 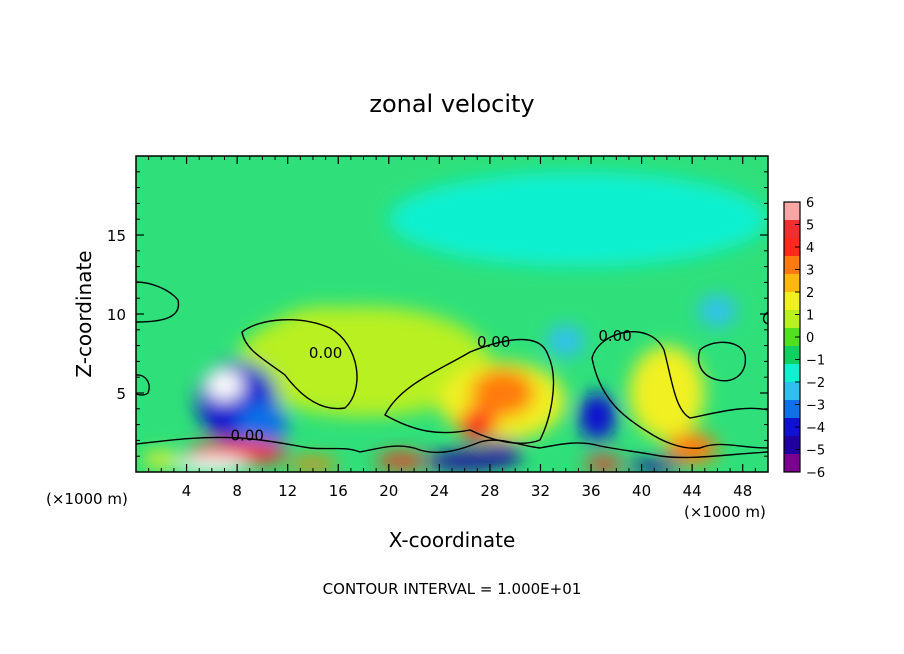 I want to click on chart-title: zonal velocity, so click(x=451, y=104).